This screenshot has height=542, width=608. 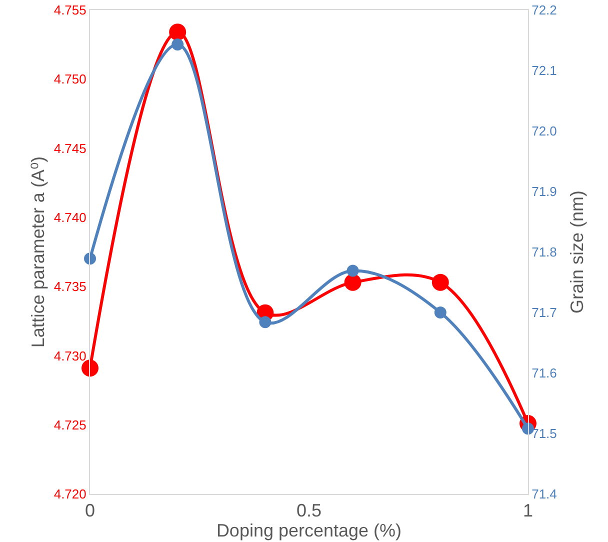 What do you see at coordinates (544, 434) in the screenshot?
I see `y2-tick-label: 71.5` at bounding box center [544, 434].